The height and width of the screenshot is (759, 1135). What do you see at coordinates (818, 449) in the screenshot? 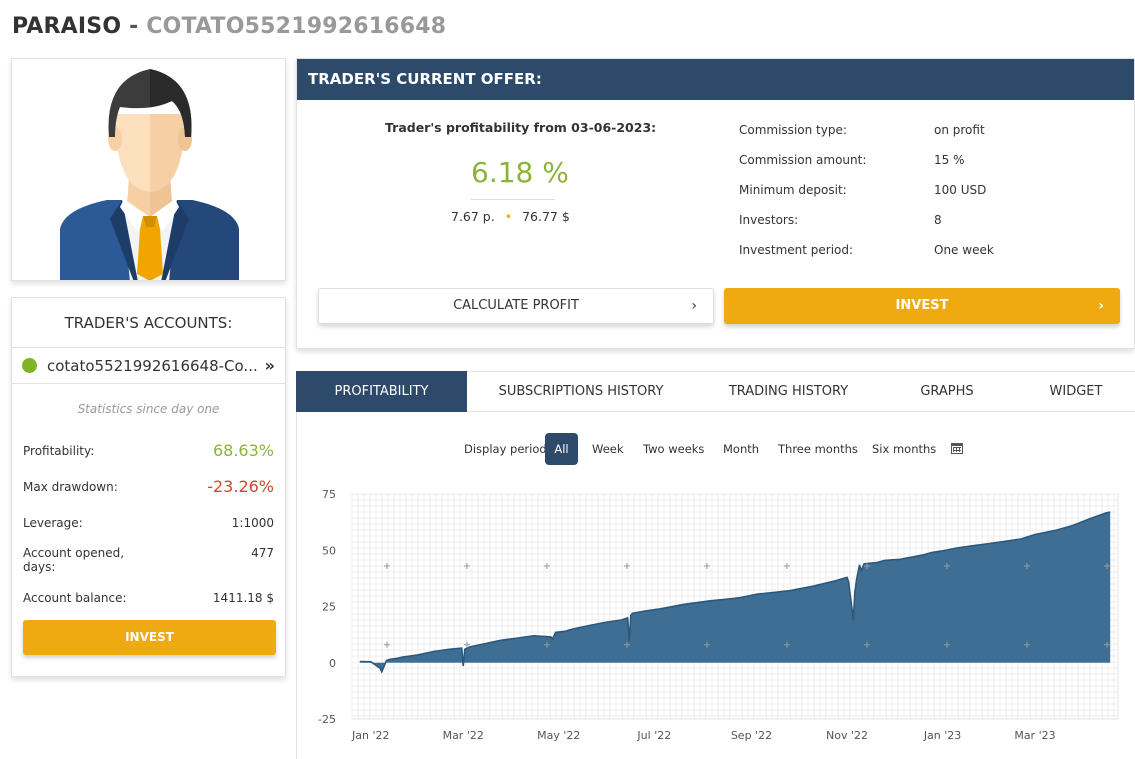
I see `period-three-months-button: Three months` at bounding box center [818, 449].